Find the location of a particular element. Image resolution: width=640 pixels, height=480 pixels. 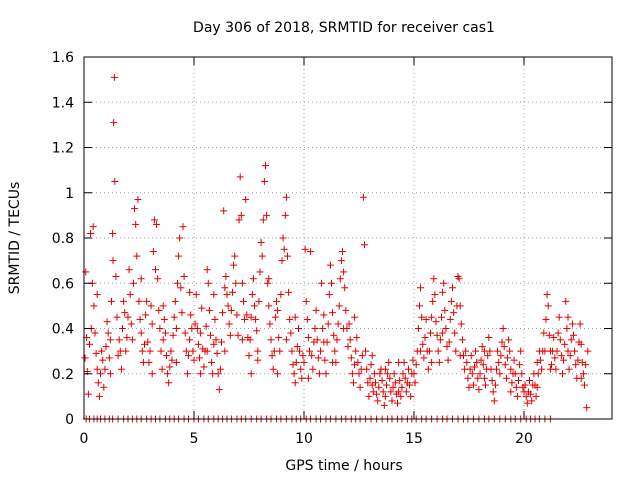

x-tick-label: 15 is located at coordinates (414, 439).